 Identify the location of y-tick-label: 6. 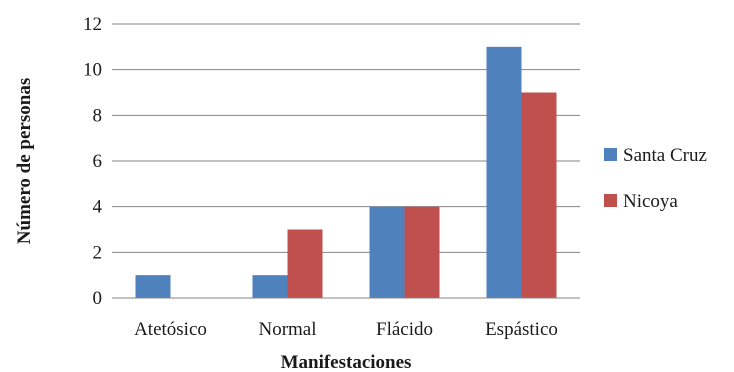
(98, 161).